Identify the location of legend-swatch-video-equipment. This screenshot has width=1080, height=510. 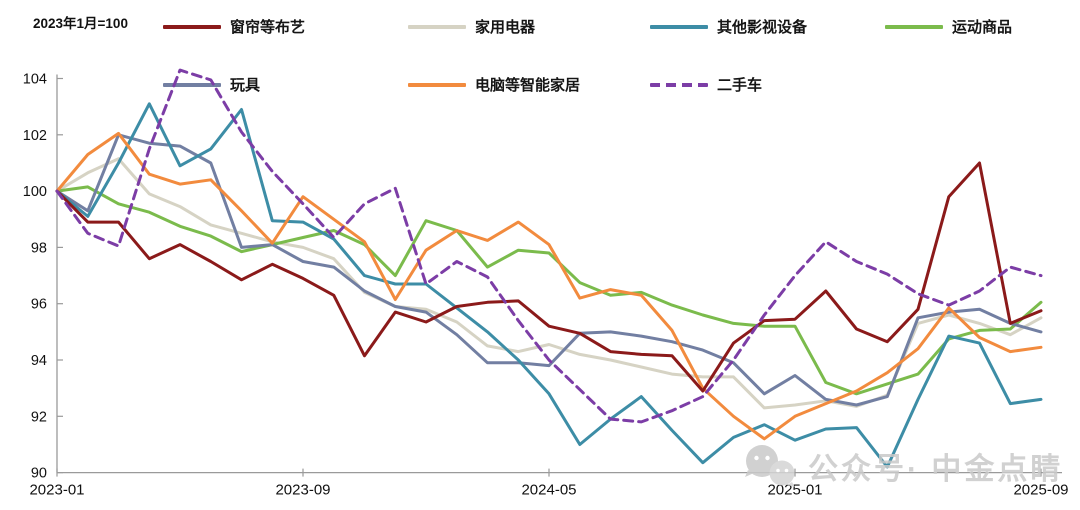
(679, 26).